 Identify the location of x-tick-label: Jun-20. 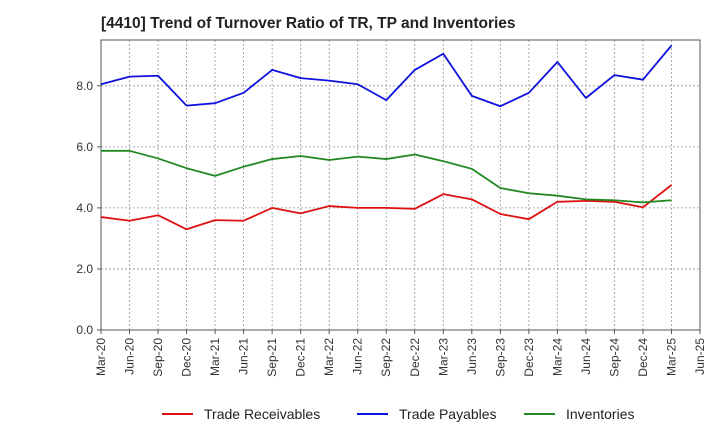
(130, 356).